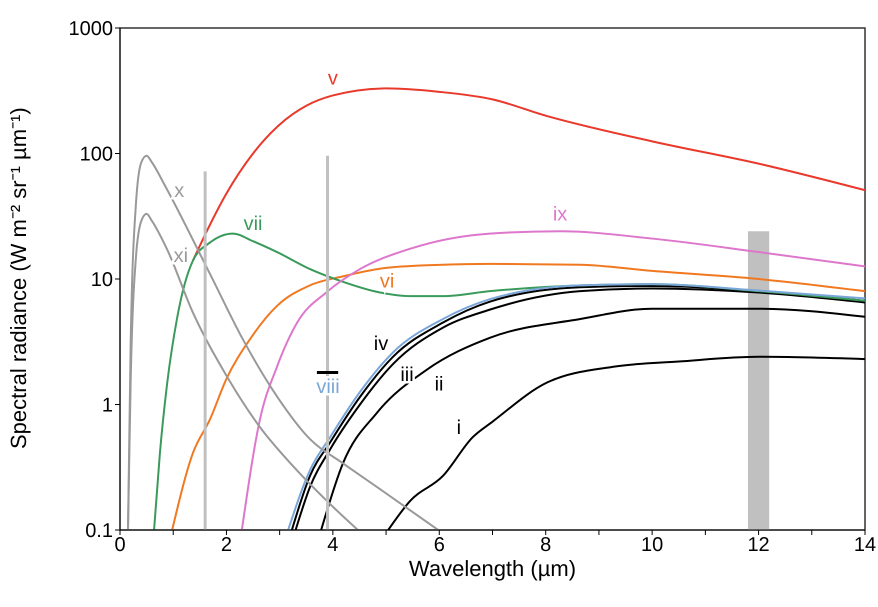 The height and width of the screenshot is (607, 878). Describe the element at coordinates (90, 29) in the screenshot. I see `y-tick-label: 1000` at that location.